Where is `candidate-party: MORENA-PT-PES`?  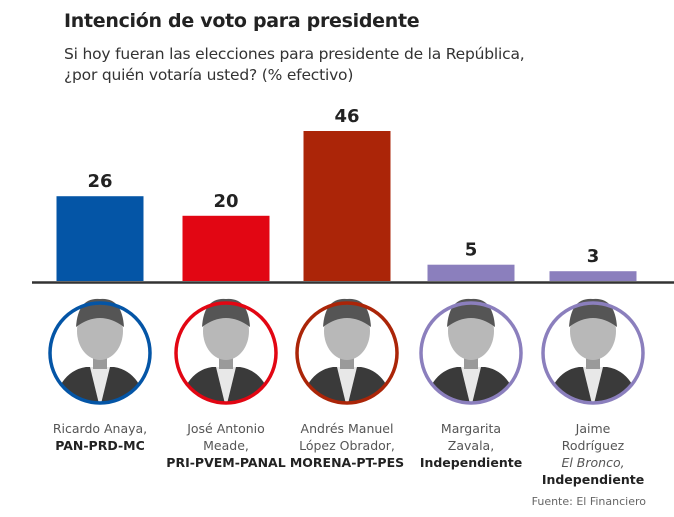
candidate-party: MORENA-PT-PES is located at coordinates (347, 462).